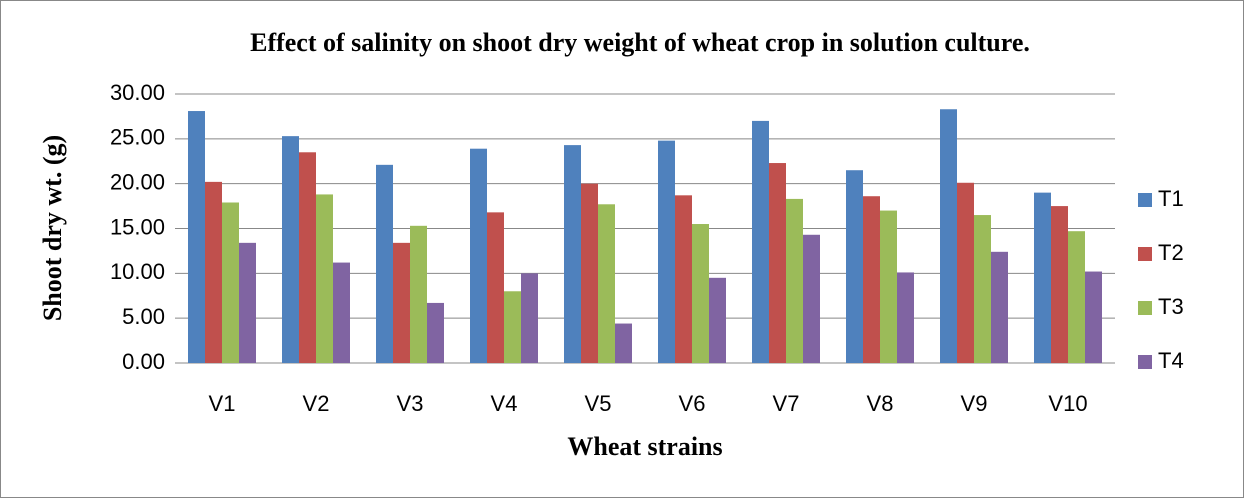 The image size is (1244, 498). What do you see at coordinates (1067, 403) in the screenshot?
I see `x-tick-label: V10` at bounding box center [1067, 403].